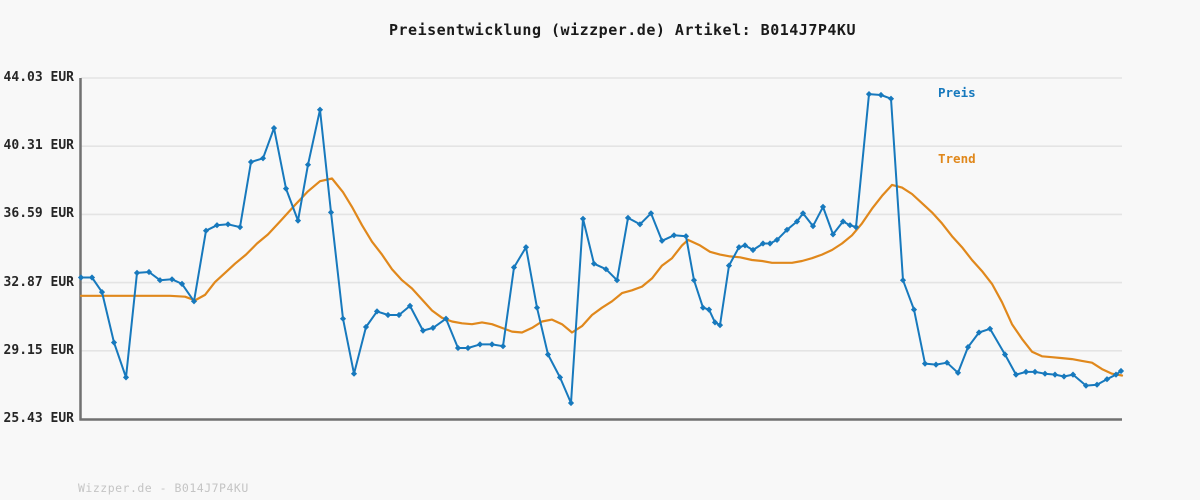  What do you see at coordinates (38, 213) in the screenshot?
I see `y-axis-tick-label: 36.59 EUR` at bounding box center [38, 213].